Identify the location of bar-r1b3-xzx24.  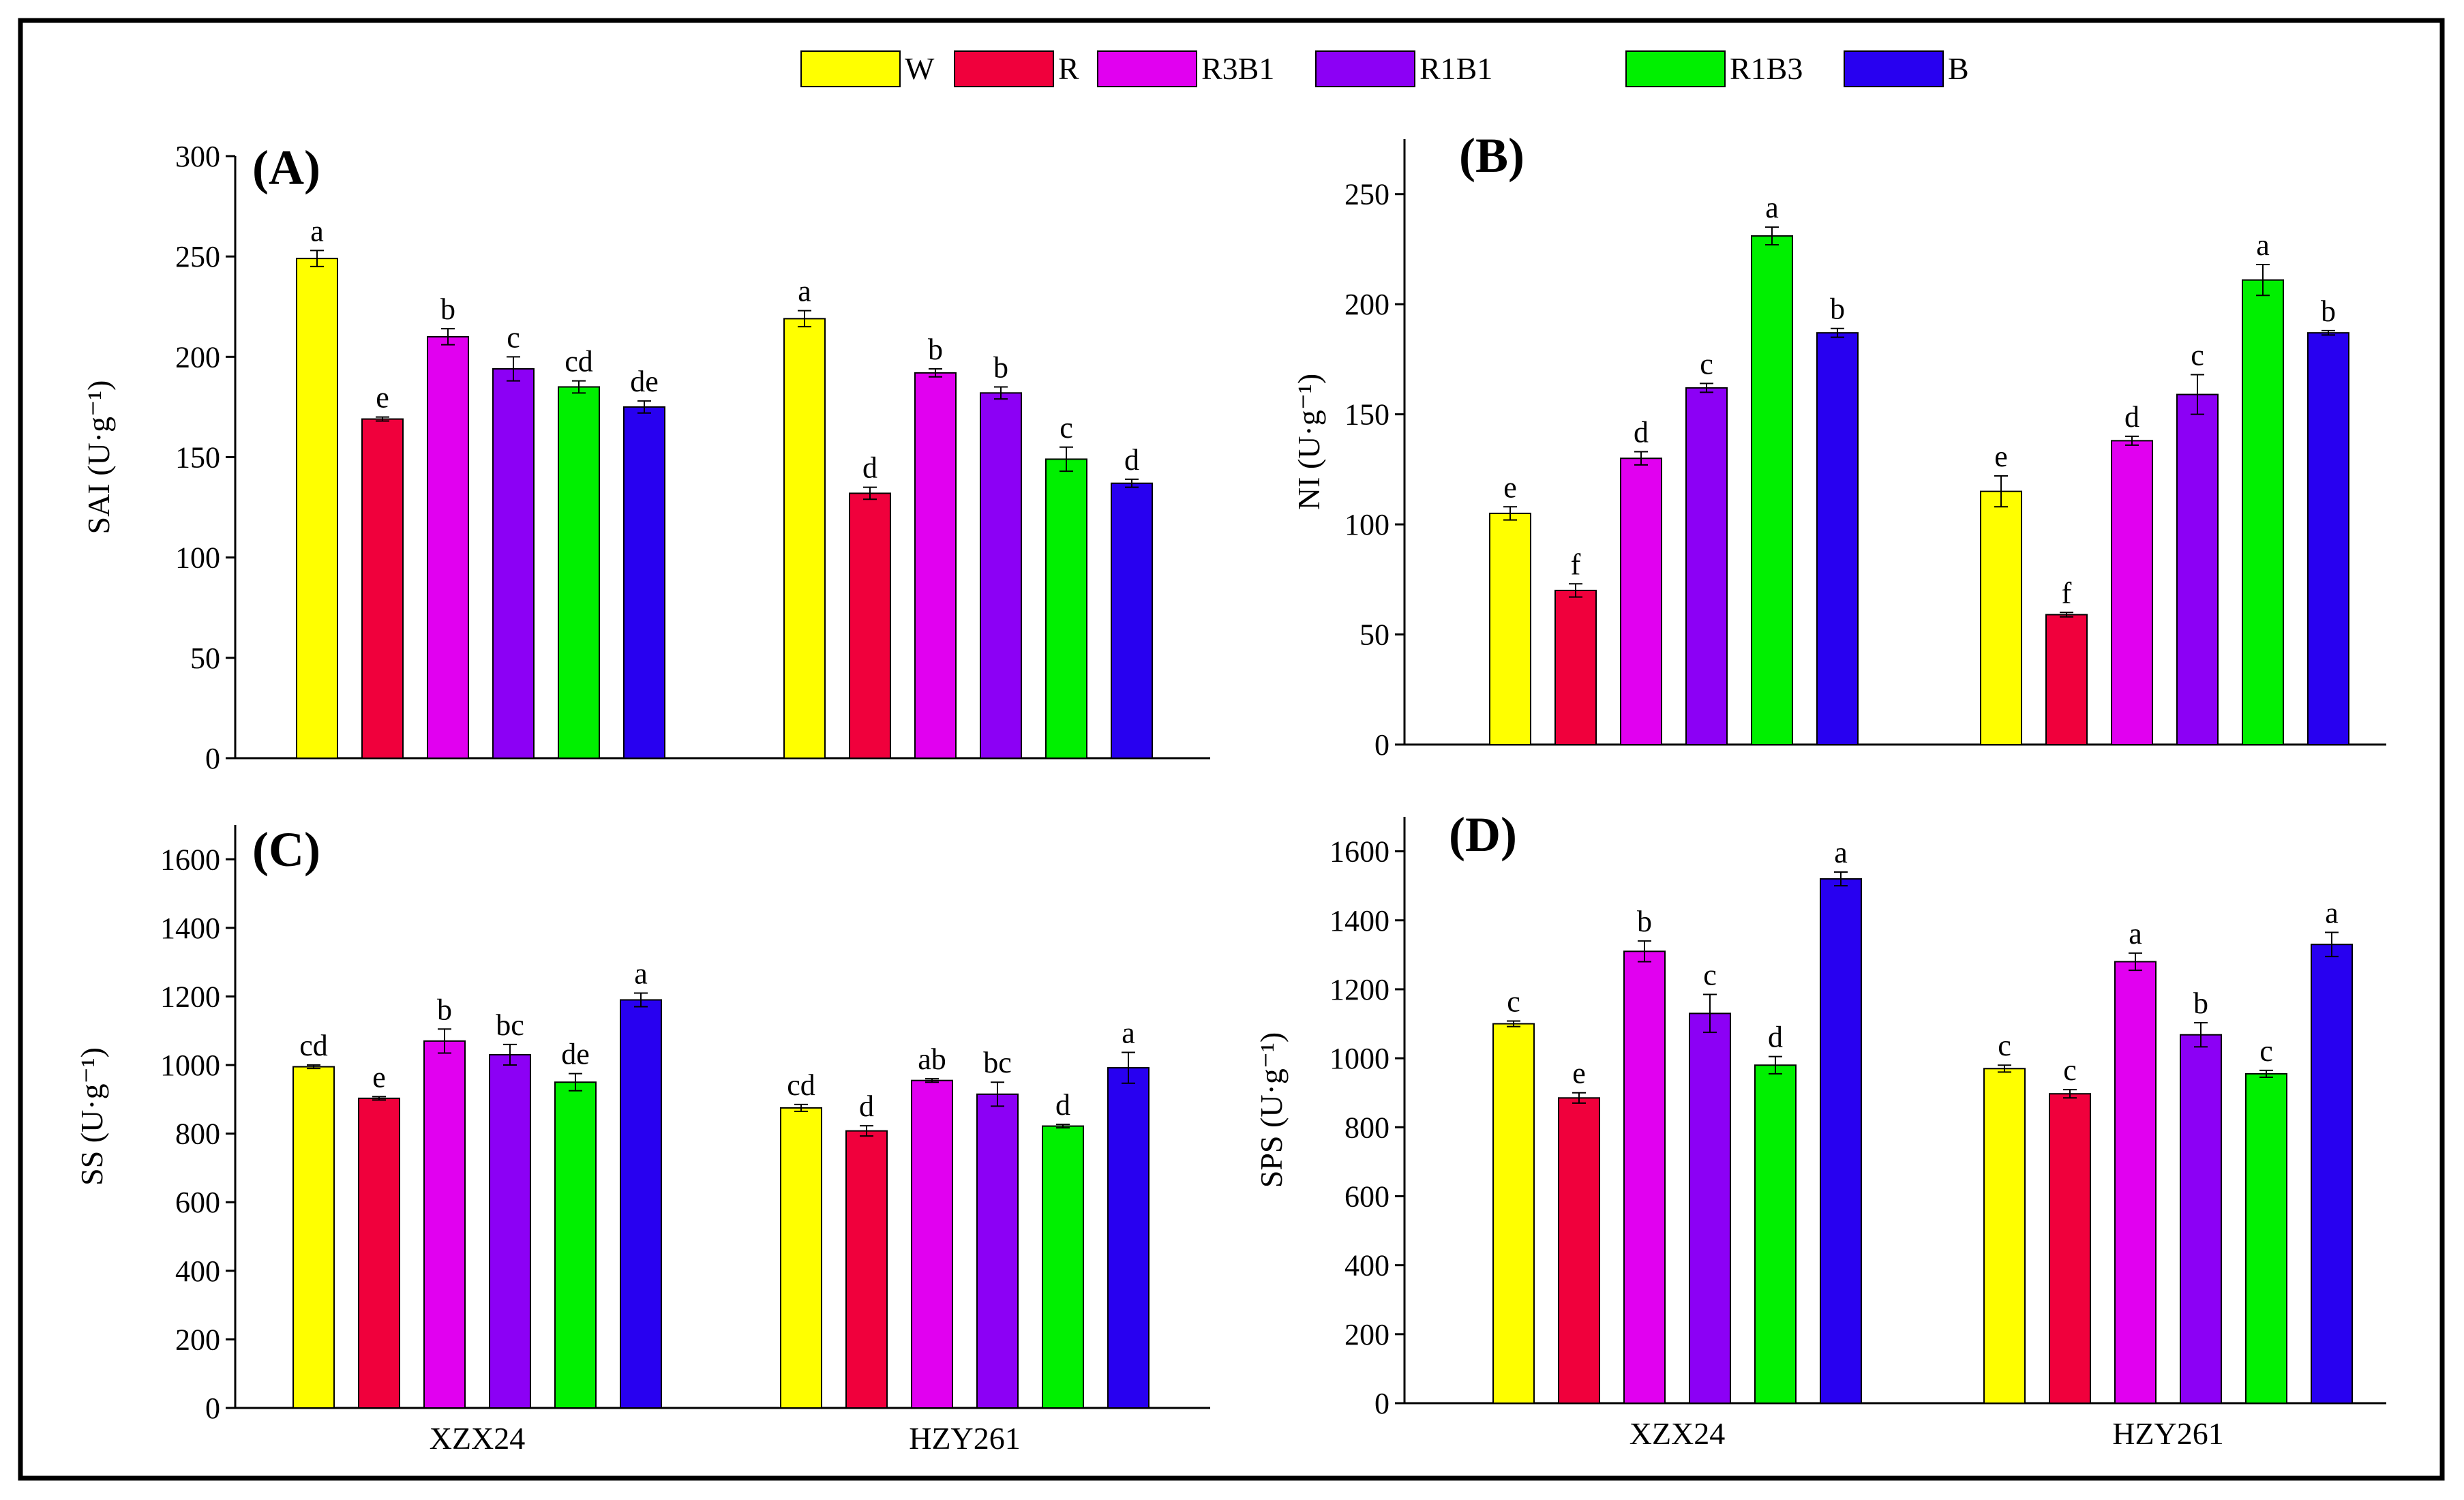
(1772, 490).